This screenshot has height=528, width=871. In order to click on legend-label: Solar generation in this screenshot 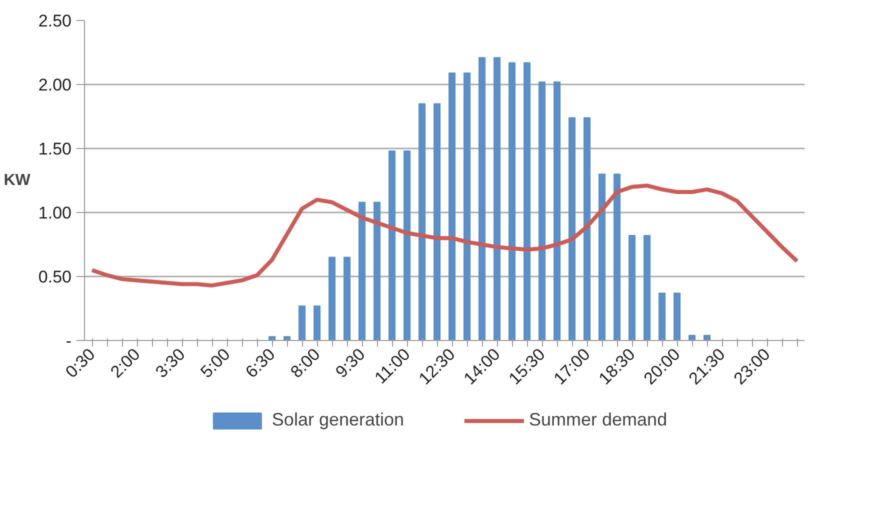, I will do `click(338, 420)`.